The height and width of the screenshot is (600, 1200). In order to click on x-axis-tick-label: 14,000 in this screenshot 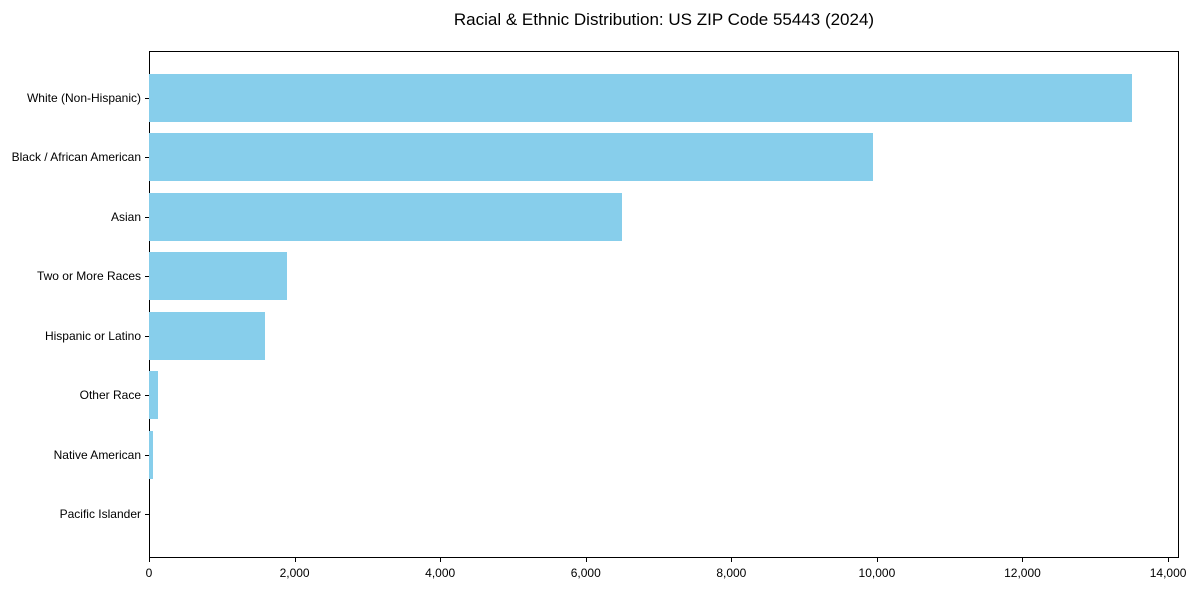, I will do `click(1168, 573)`.